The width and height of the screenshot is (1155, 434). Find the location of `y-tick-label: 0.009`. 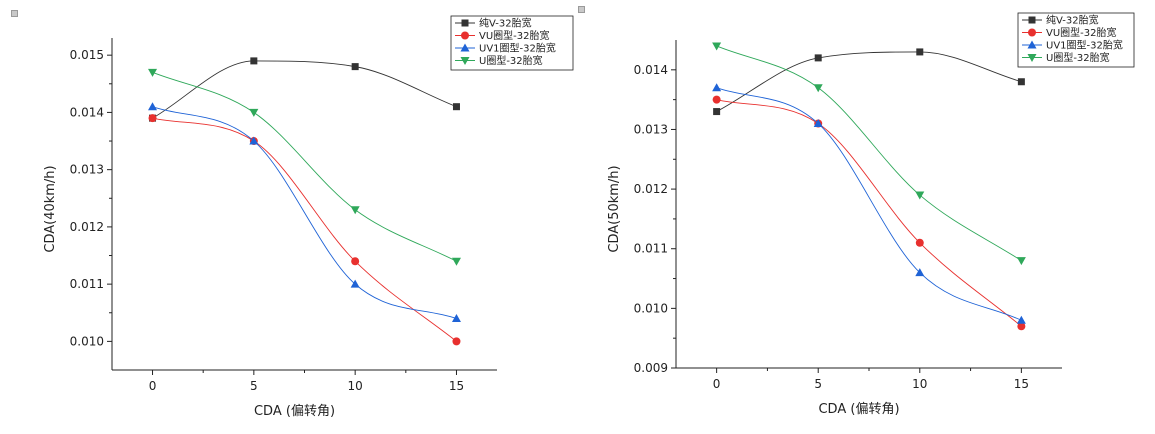

y-tick-label: 0.009 is located at coordinates (651, 368).